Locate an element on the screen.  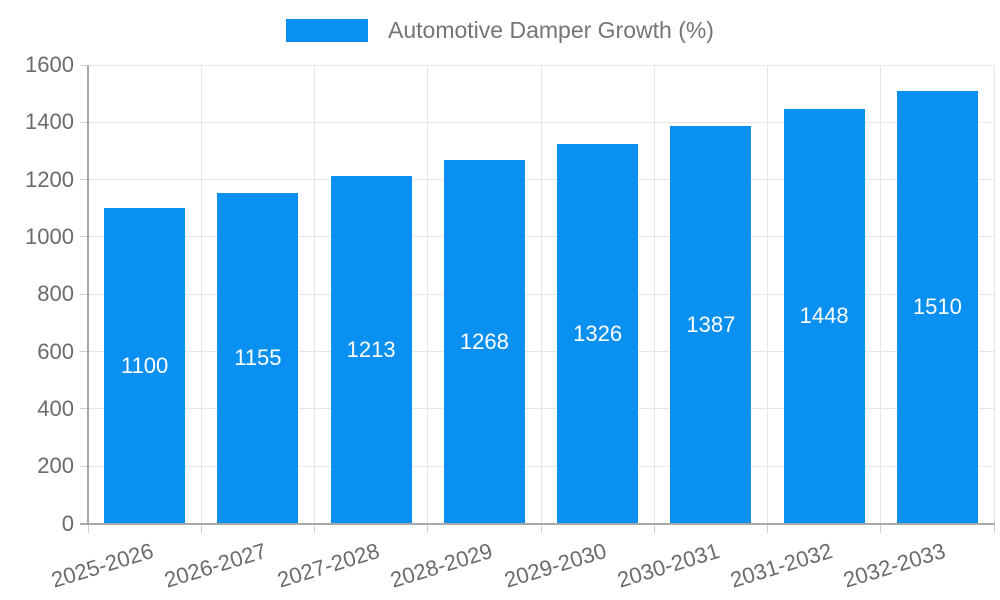
y-tick-label: 600 is located at coordinates (55, 351).